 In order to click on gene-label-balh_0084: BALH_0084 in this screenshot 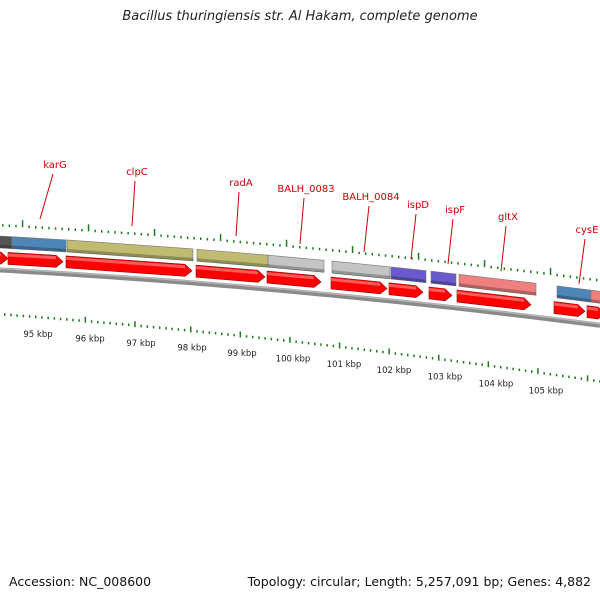, I will do `click(370, 197)`.